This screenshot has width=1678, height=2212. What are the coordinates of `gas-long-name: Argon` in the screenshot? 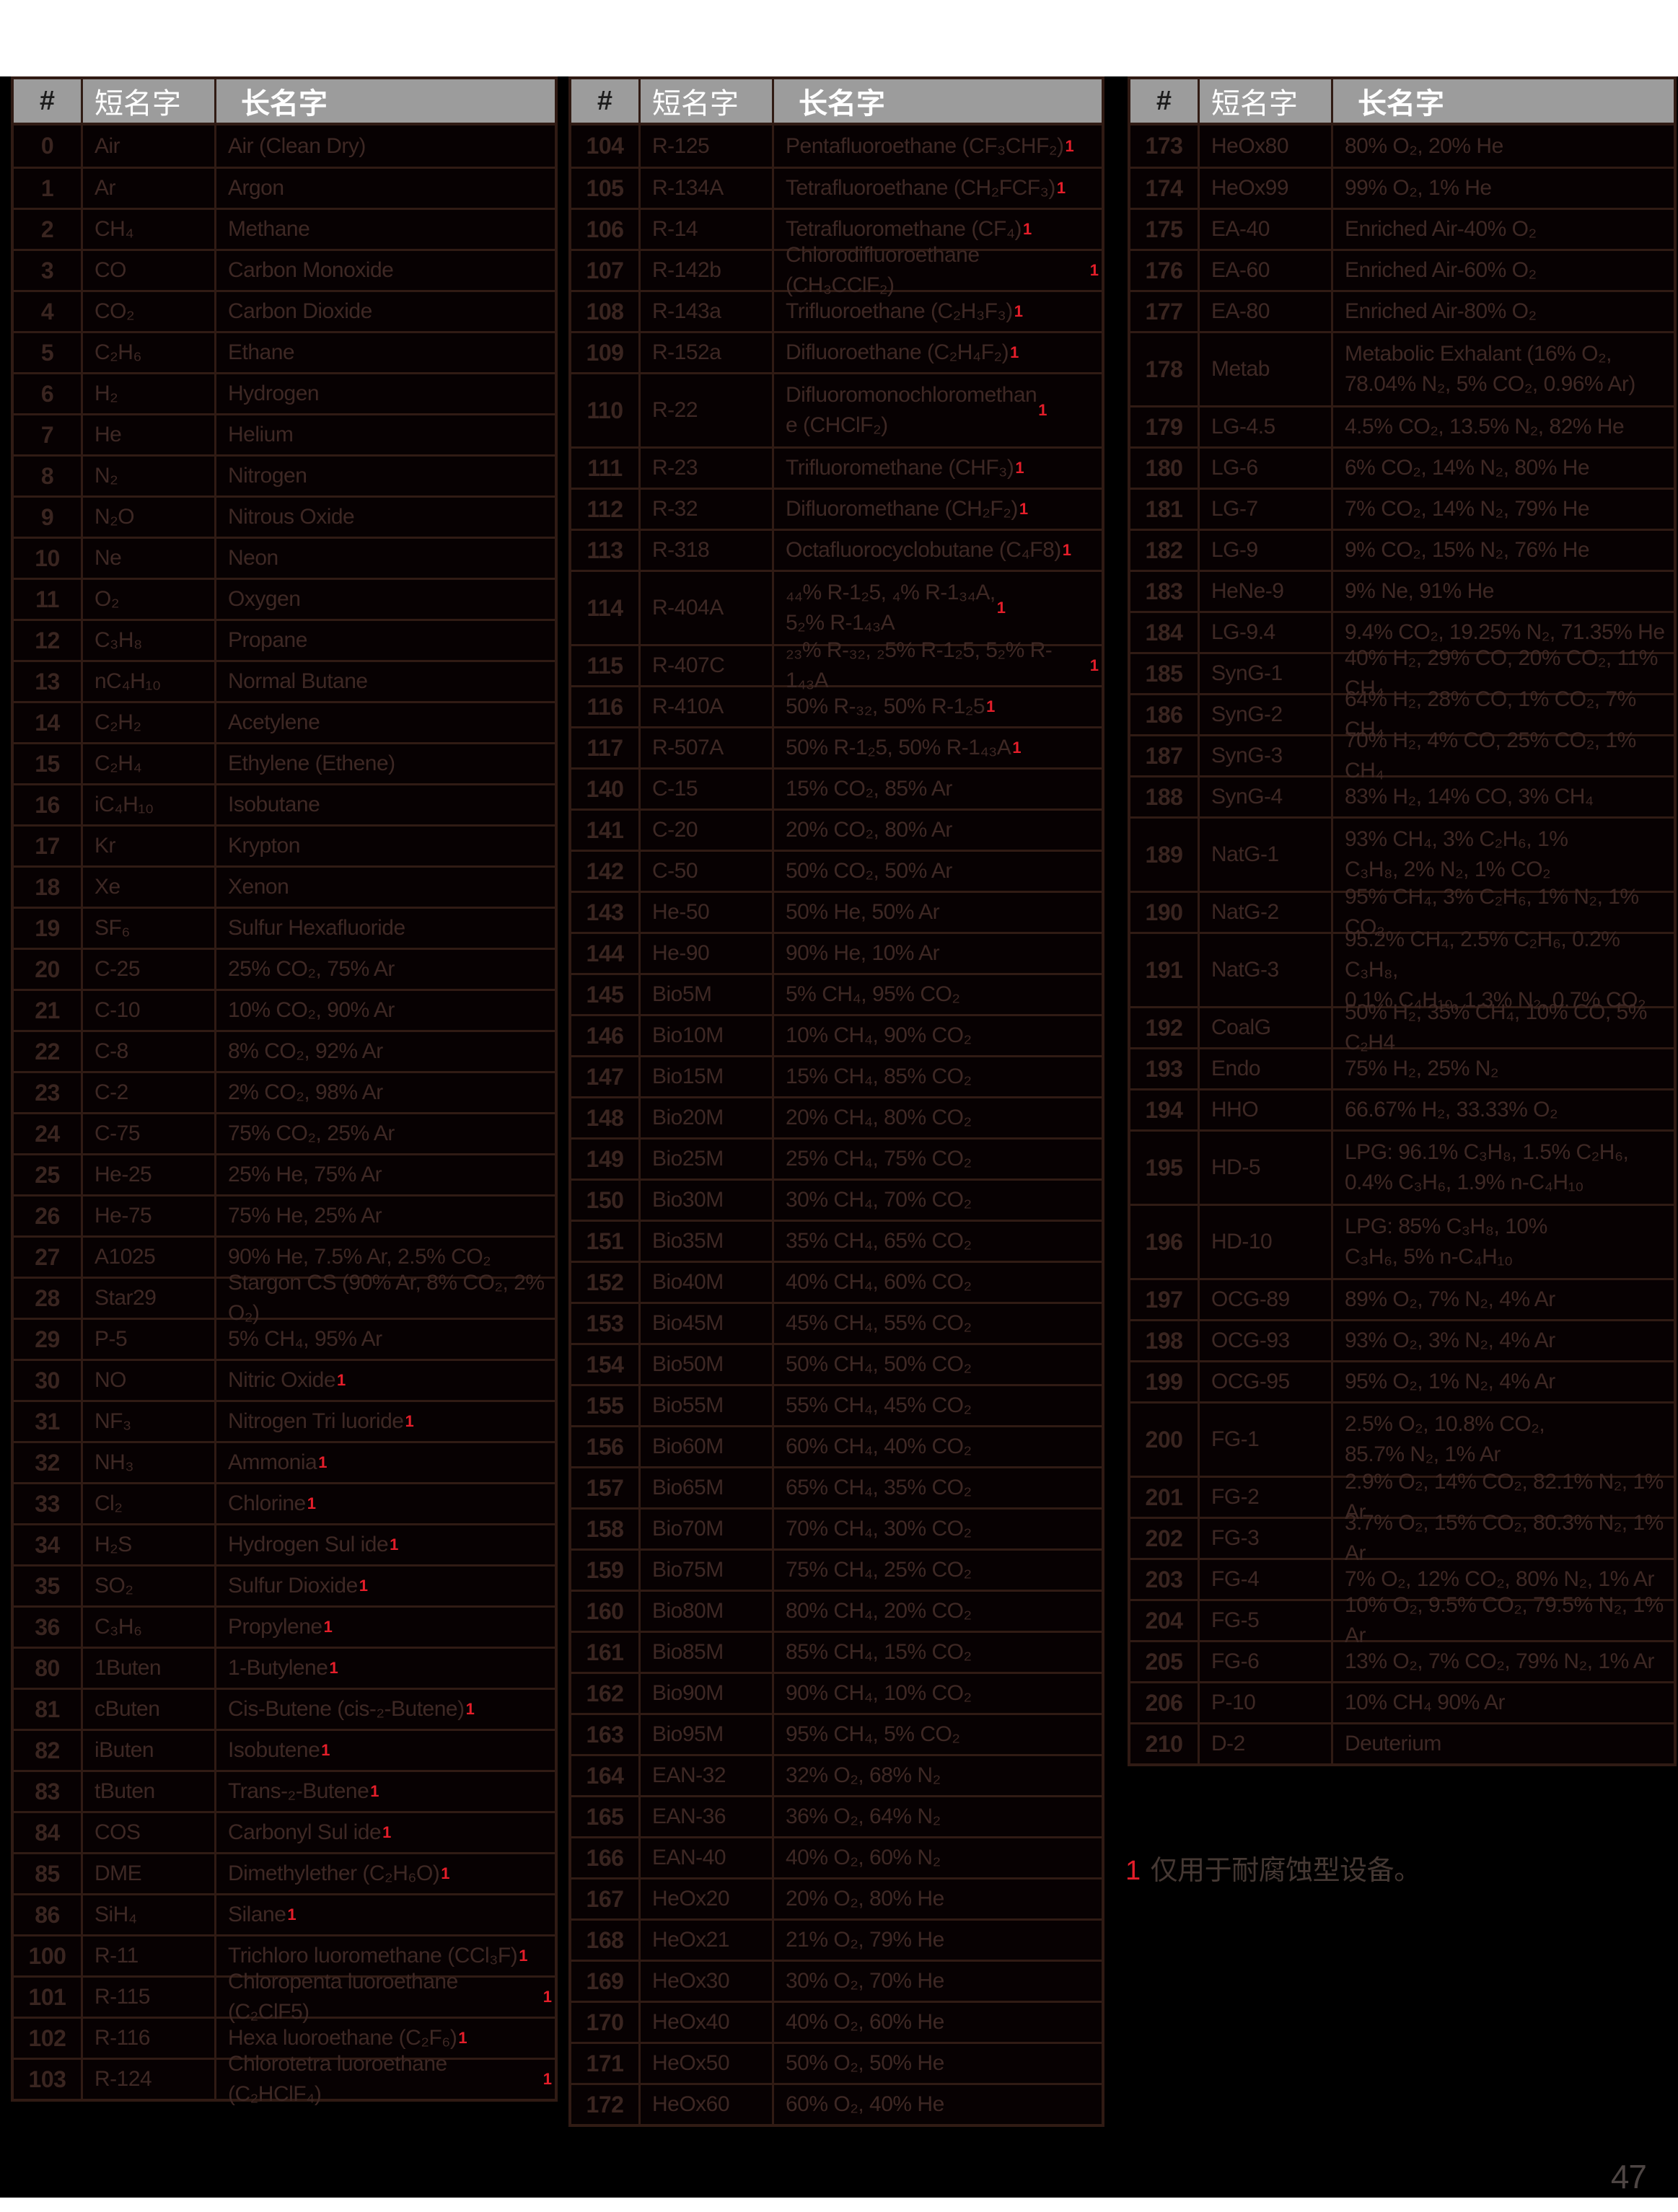 It's located at (385, 188).